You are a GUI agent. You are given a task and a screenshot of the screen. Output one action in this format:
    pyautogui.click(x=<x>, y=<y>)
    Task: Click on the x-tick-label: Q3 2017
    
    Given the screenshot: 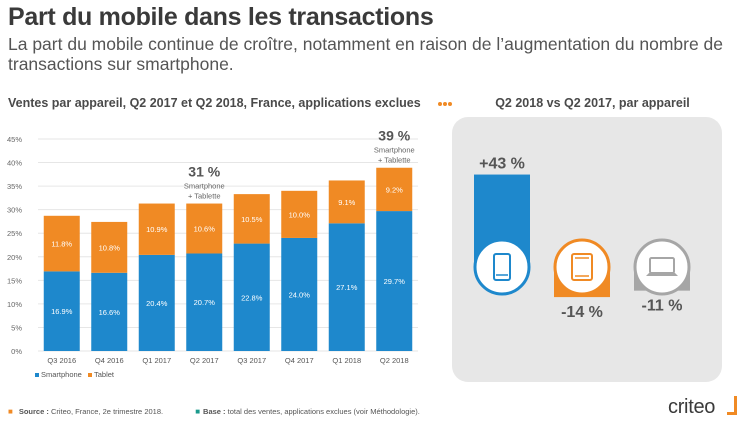 What is the action you would take?
    pyautogui.click(x=251, y=360)
    